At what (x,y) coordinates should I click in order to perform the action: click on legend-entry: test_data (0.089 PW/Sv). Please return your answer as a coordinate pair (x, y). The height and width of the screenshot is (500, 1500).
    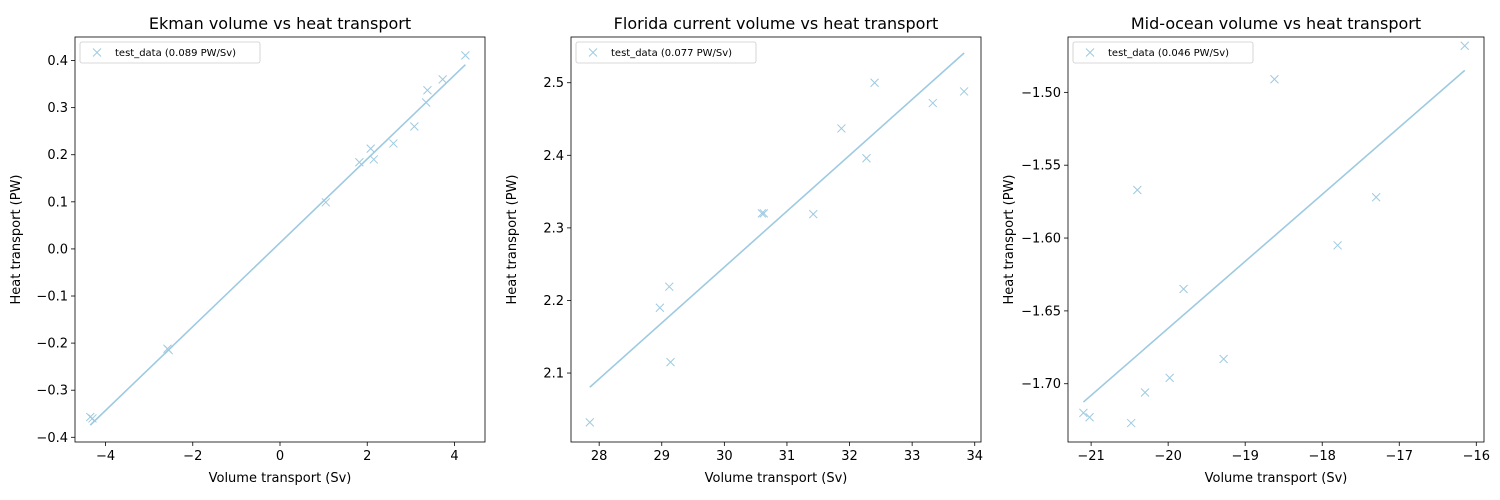
    Looking at the image, I should click on (175, 53).